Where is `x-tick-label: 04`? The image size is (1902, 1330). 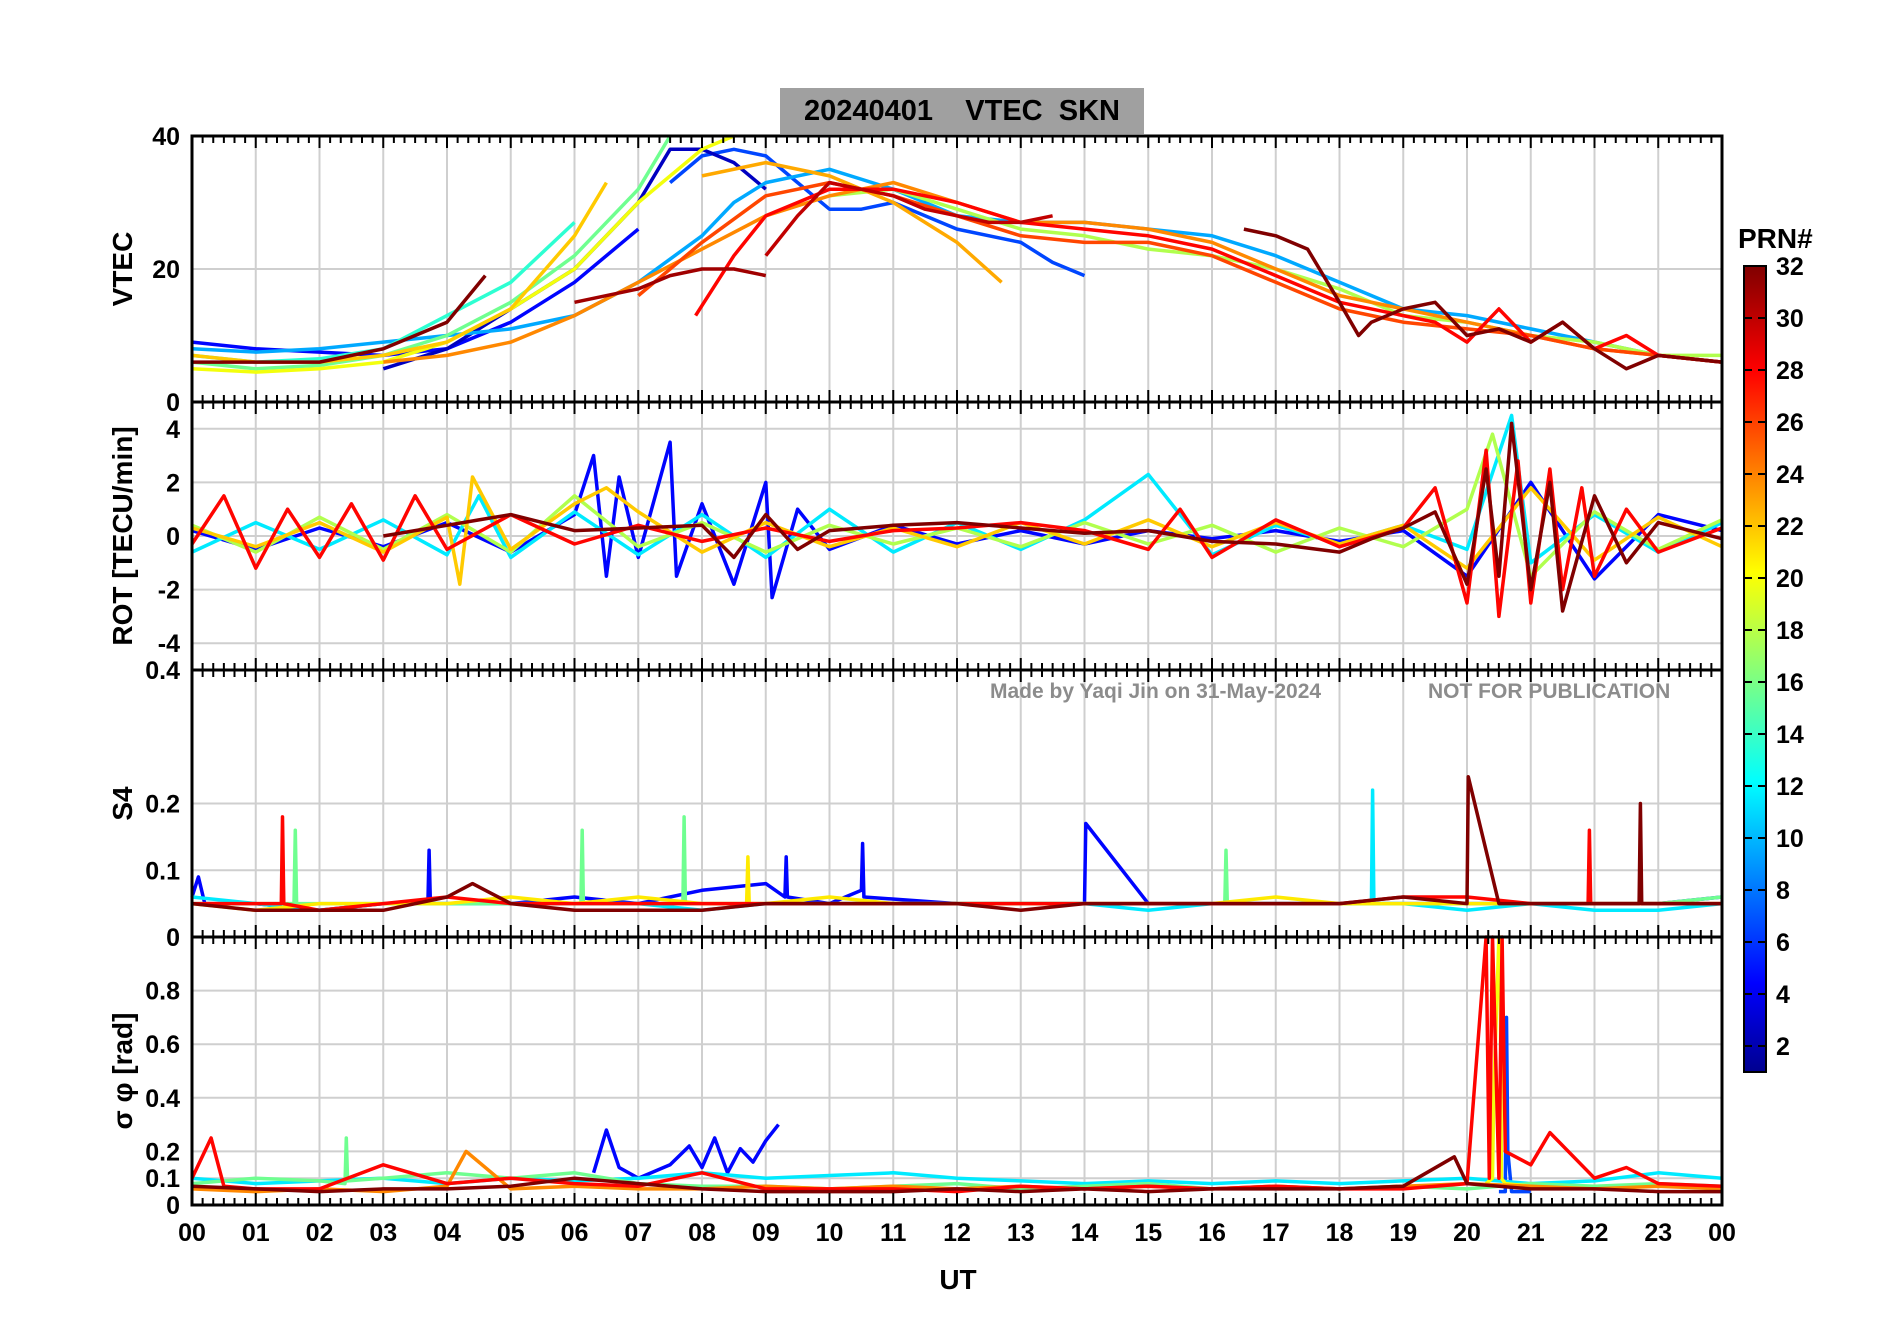 x-tick-label: 04 is located at coordinates (447, 1233).